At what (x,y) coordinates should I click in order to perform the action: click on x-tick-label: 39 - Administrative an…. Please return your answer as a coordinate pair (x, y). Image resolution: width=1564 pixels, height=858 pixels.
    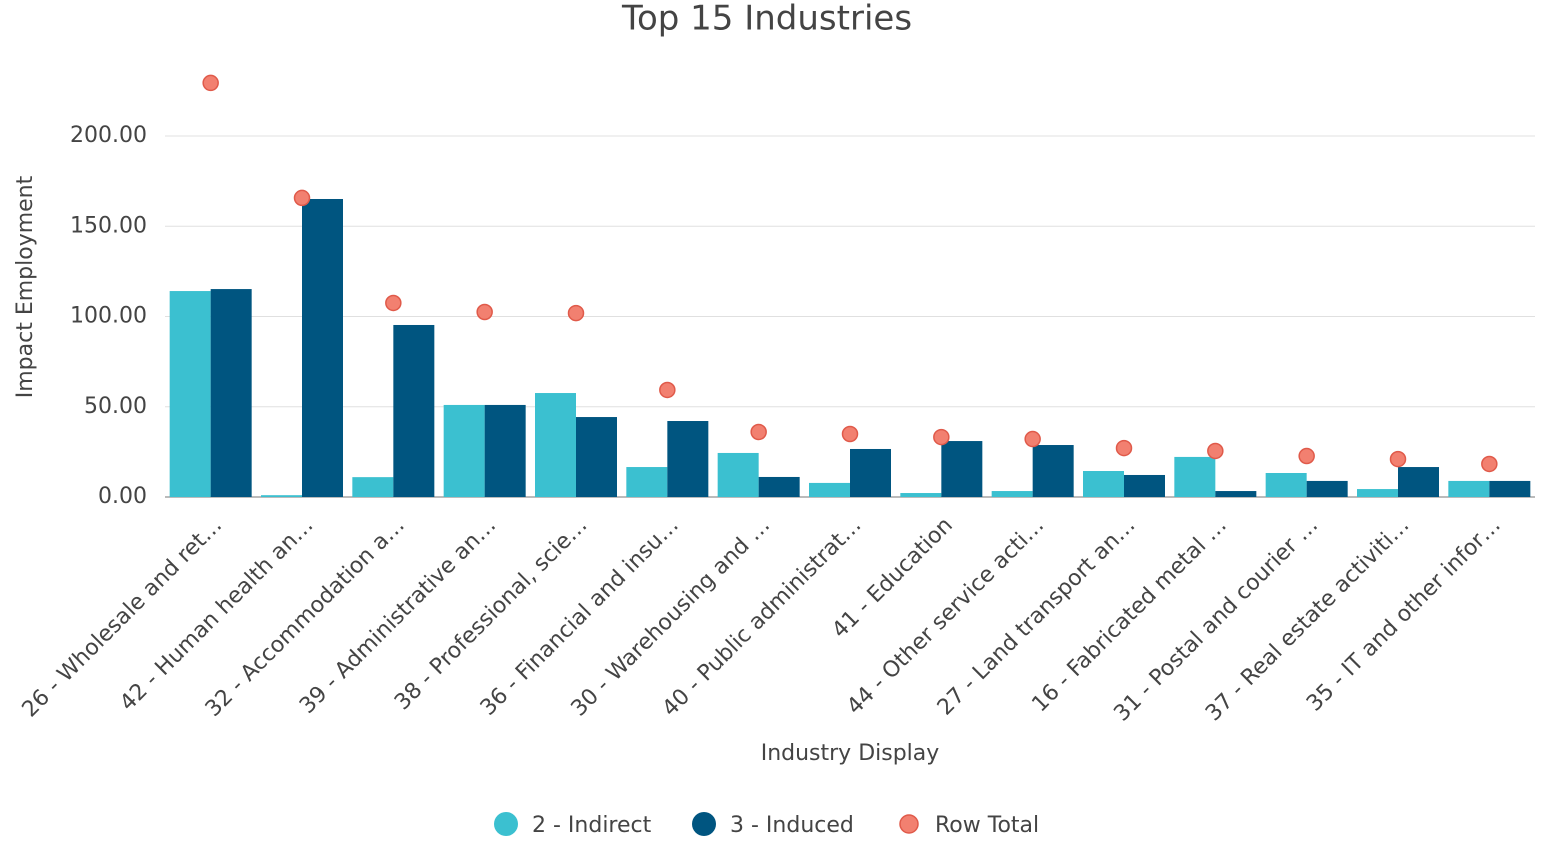
    Looking at the image, I should click on (398, 616).